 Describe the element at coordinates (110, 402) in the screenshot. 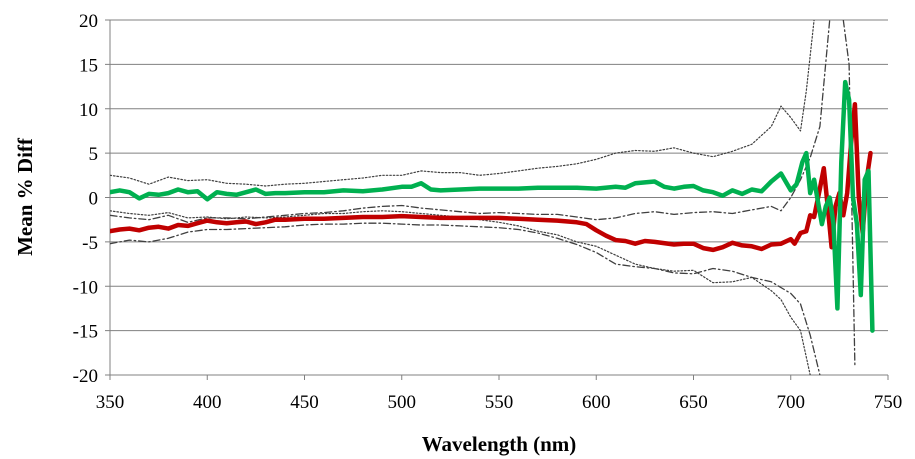

I see `x-tick-label: 350` at that location.